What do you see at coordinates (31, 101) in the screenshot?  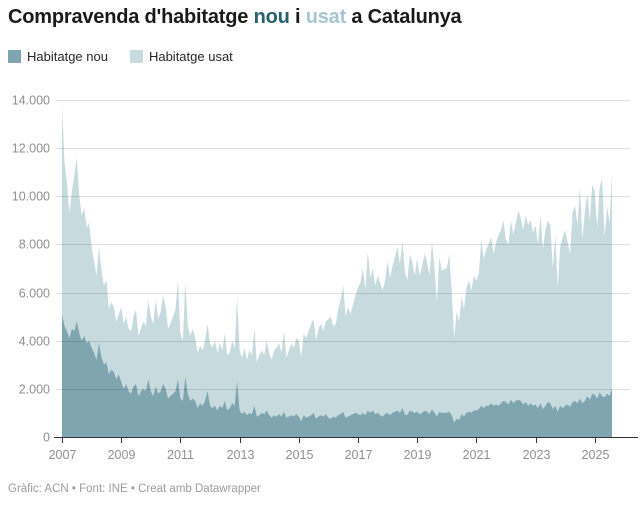 I see `y-tick-label: 14.000` at bounding box center [31, 101].